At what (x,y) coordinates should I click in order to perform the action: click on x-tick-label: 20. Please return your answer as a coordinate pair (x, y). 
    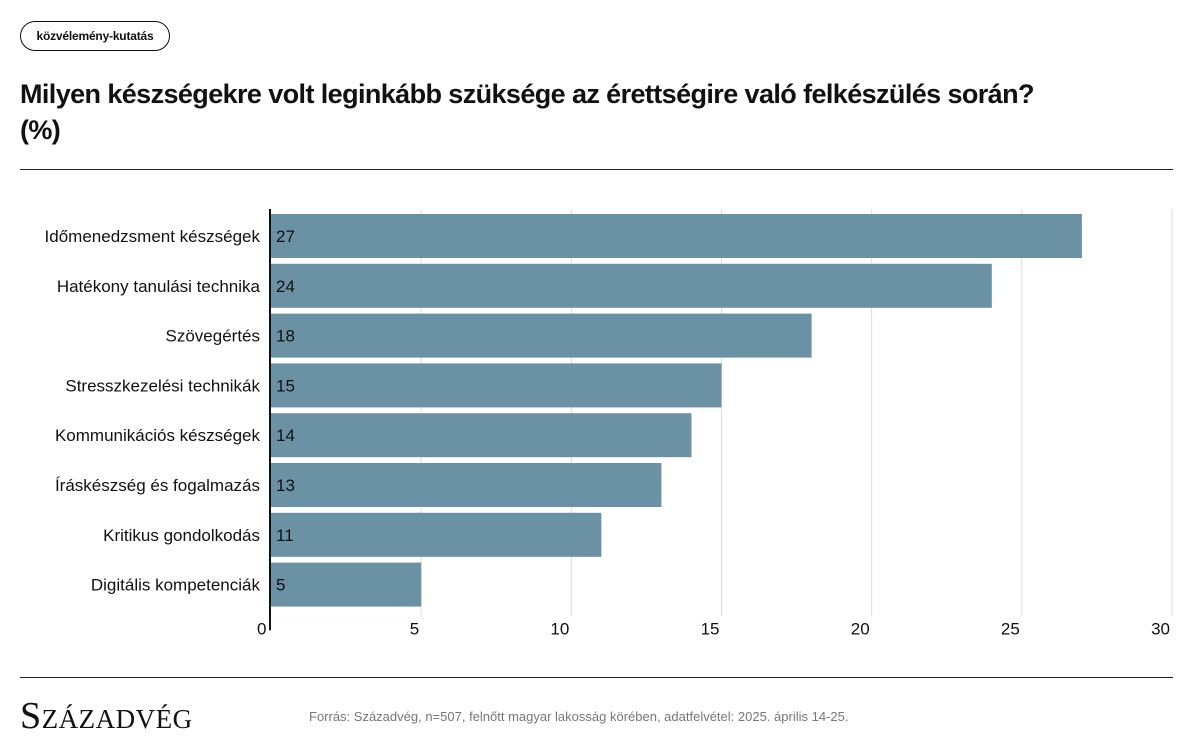
    Looking at the image, I should click on (860, 628).